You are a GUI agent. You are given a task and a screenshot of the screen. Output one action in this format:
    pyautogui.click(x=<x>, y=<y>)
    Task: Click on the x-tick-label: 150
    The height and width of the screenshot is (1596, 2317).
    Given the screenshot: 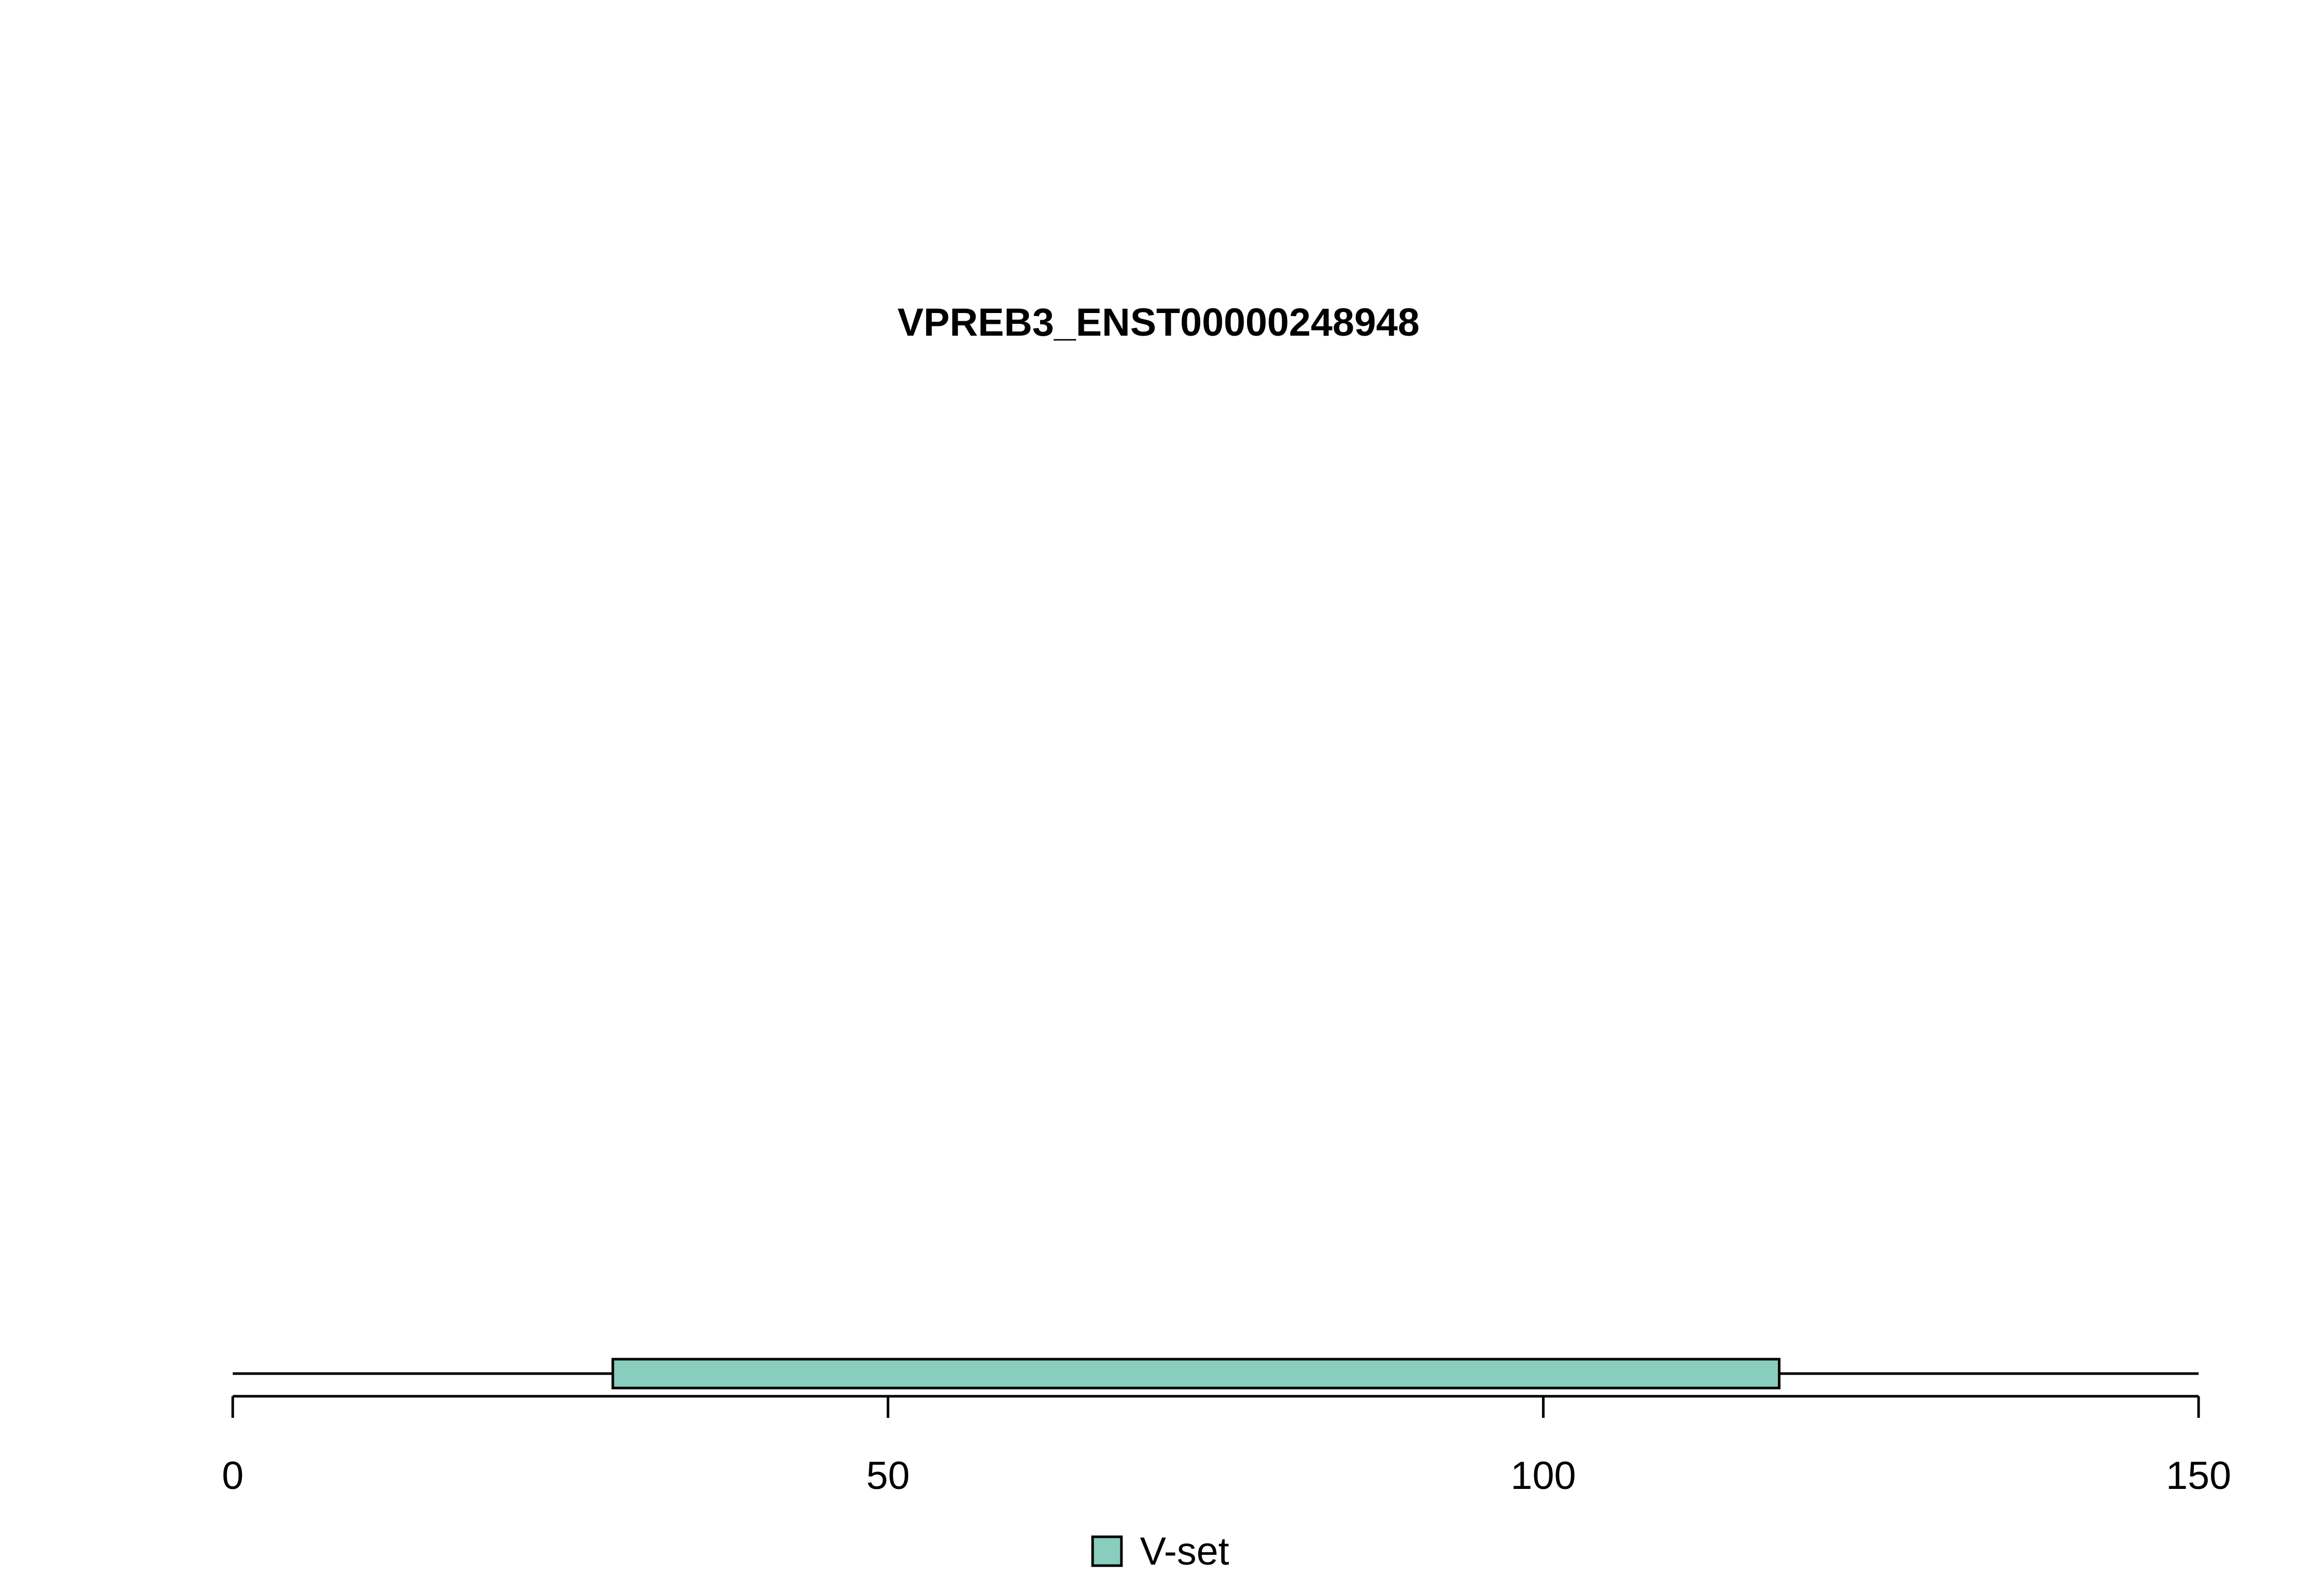 What is the action you would take?
    pyautogui.click(x=2199, y=1476)
    